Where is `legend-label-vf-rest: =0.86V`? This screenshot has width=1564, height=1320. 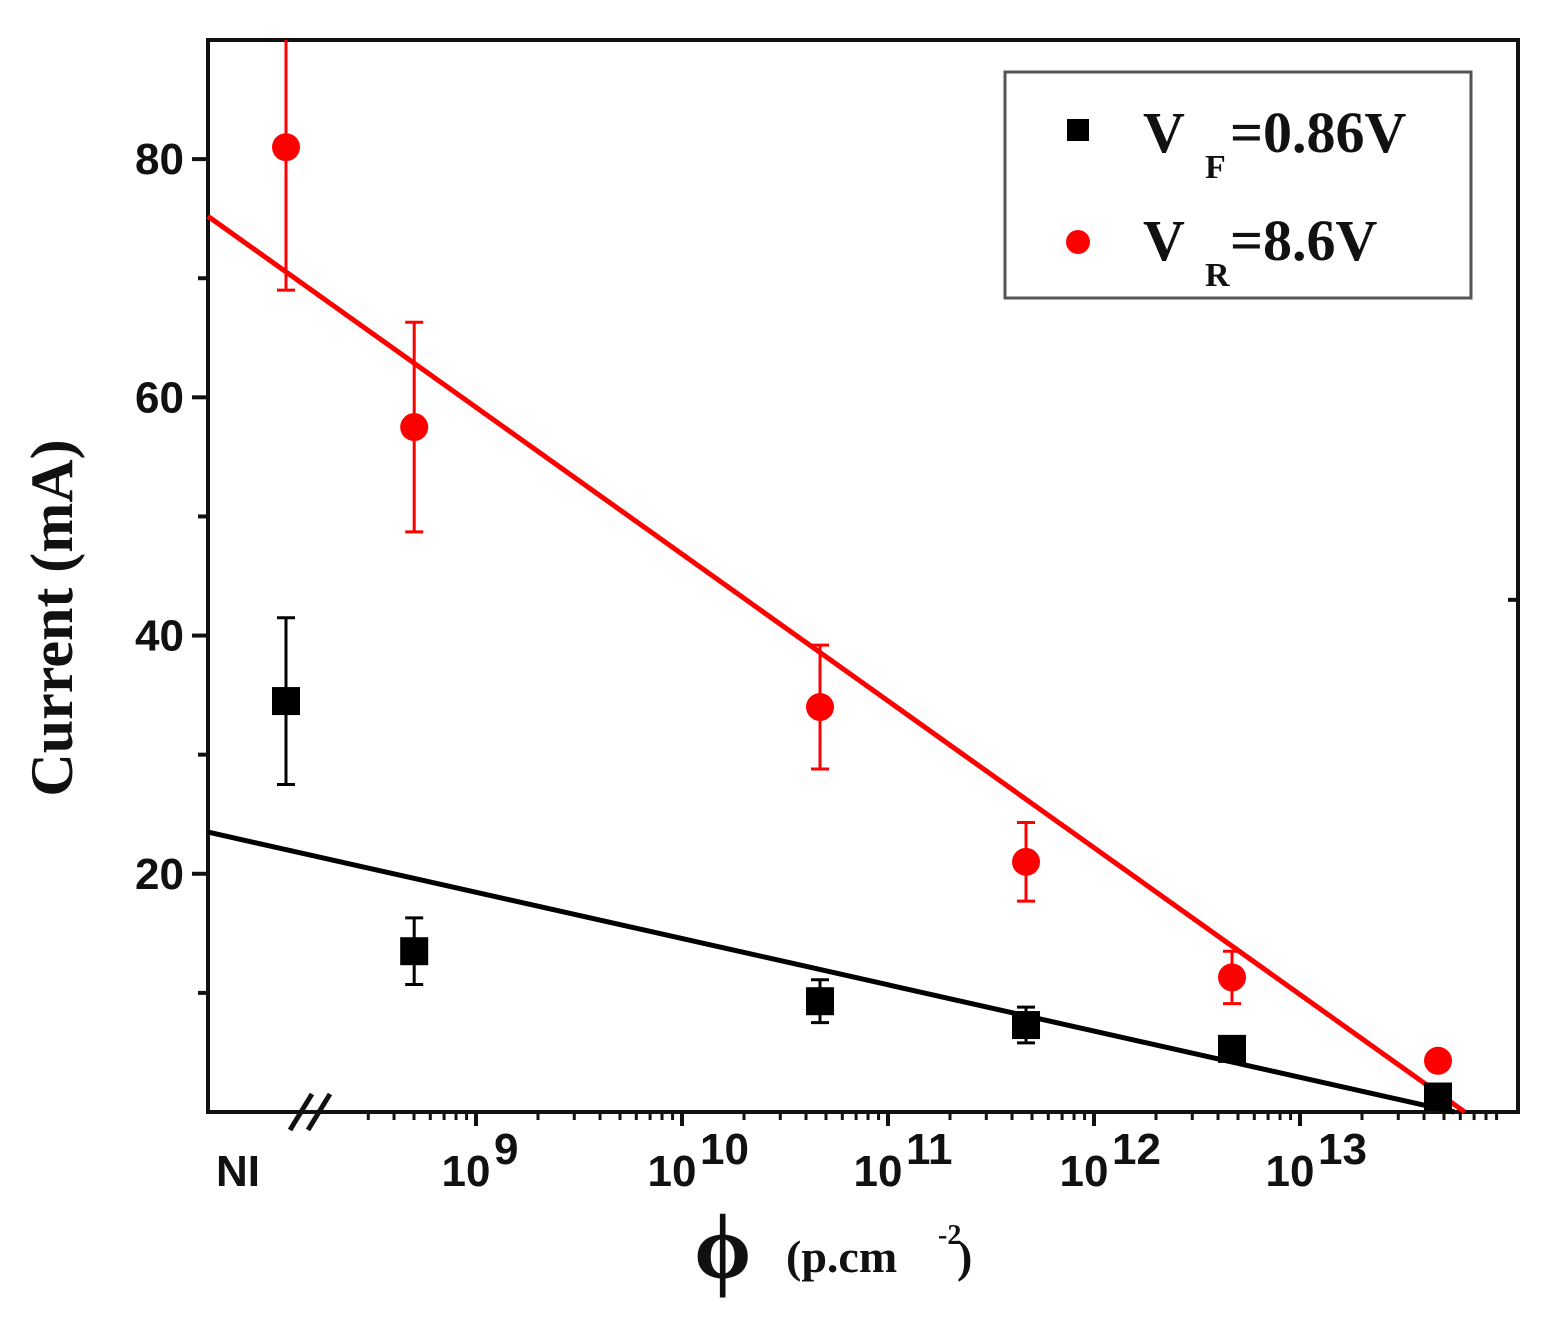
legend-label-vf-rest: =0.86V is located at coordinates (1318, 132).